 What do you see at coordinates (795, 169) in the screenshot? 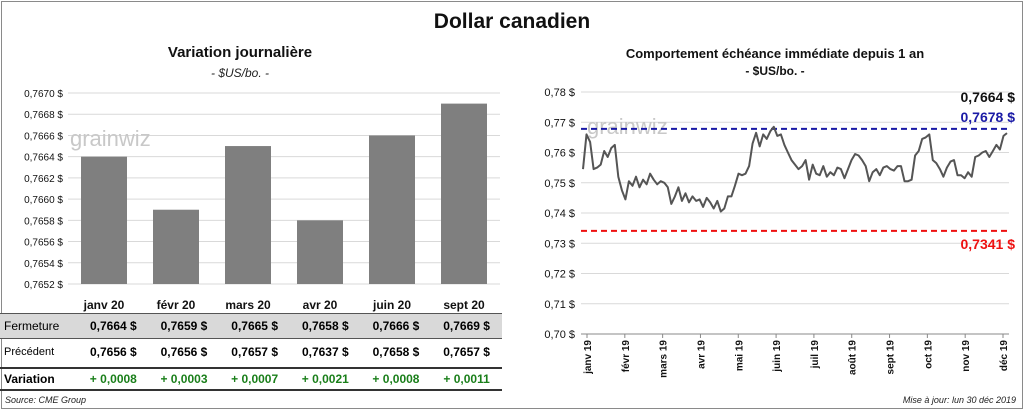
I see `price-series-line` at bounding box center [795, 169].